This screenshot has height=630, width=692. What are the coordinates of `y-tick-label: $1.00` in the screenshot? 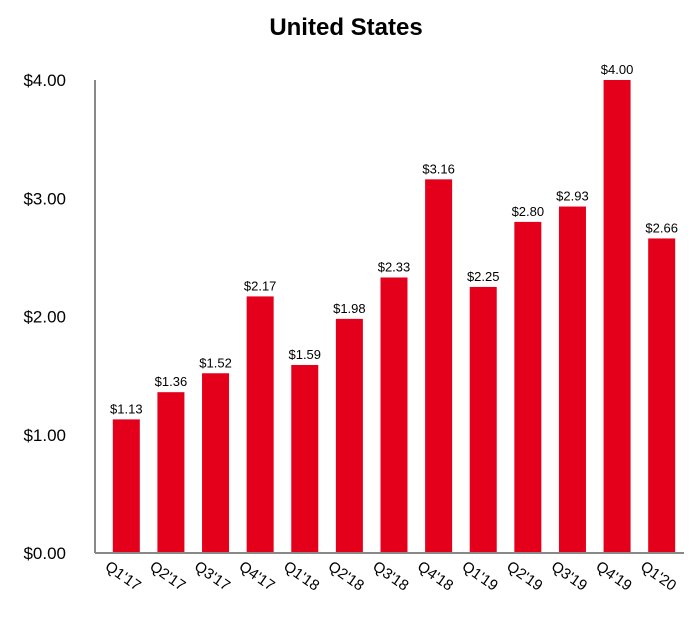 It's located at (44, 435).